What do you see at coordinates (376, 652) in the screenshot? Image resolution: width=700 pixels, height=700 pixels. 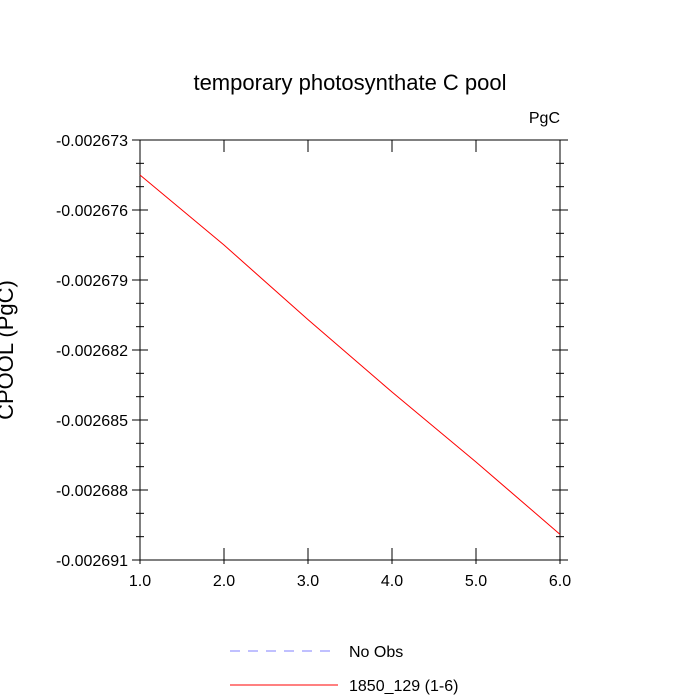 I see `legend-label-0: No Obs` at bounding box center [376, 652].